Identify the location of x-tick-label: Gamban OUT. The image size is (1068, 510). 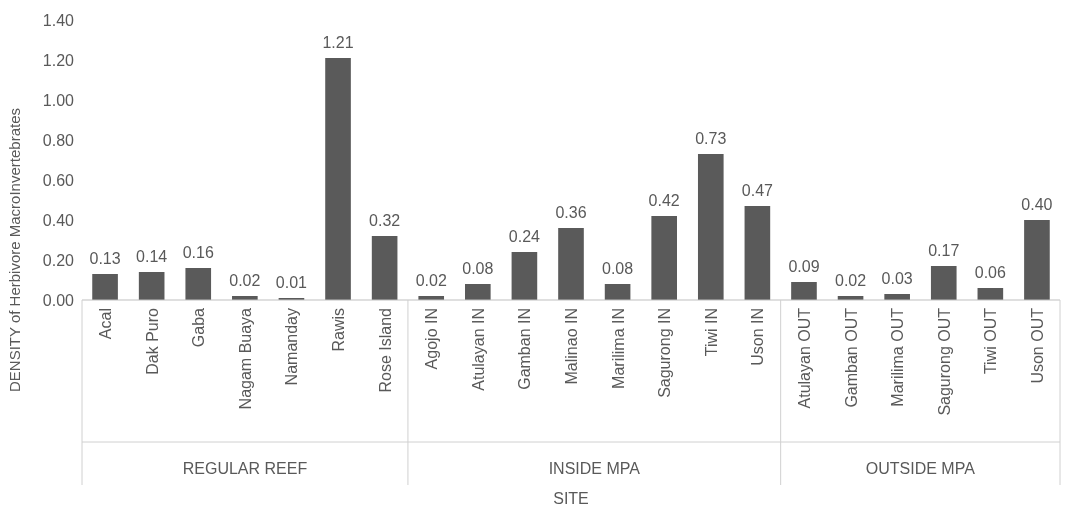
(851, 357).